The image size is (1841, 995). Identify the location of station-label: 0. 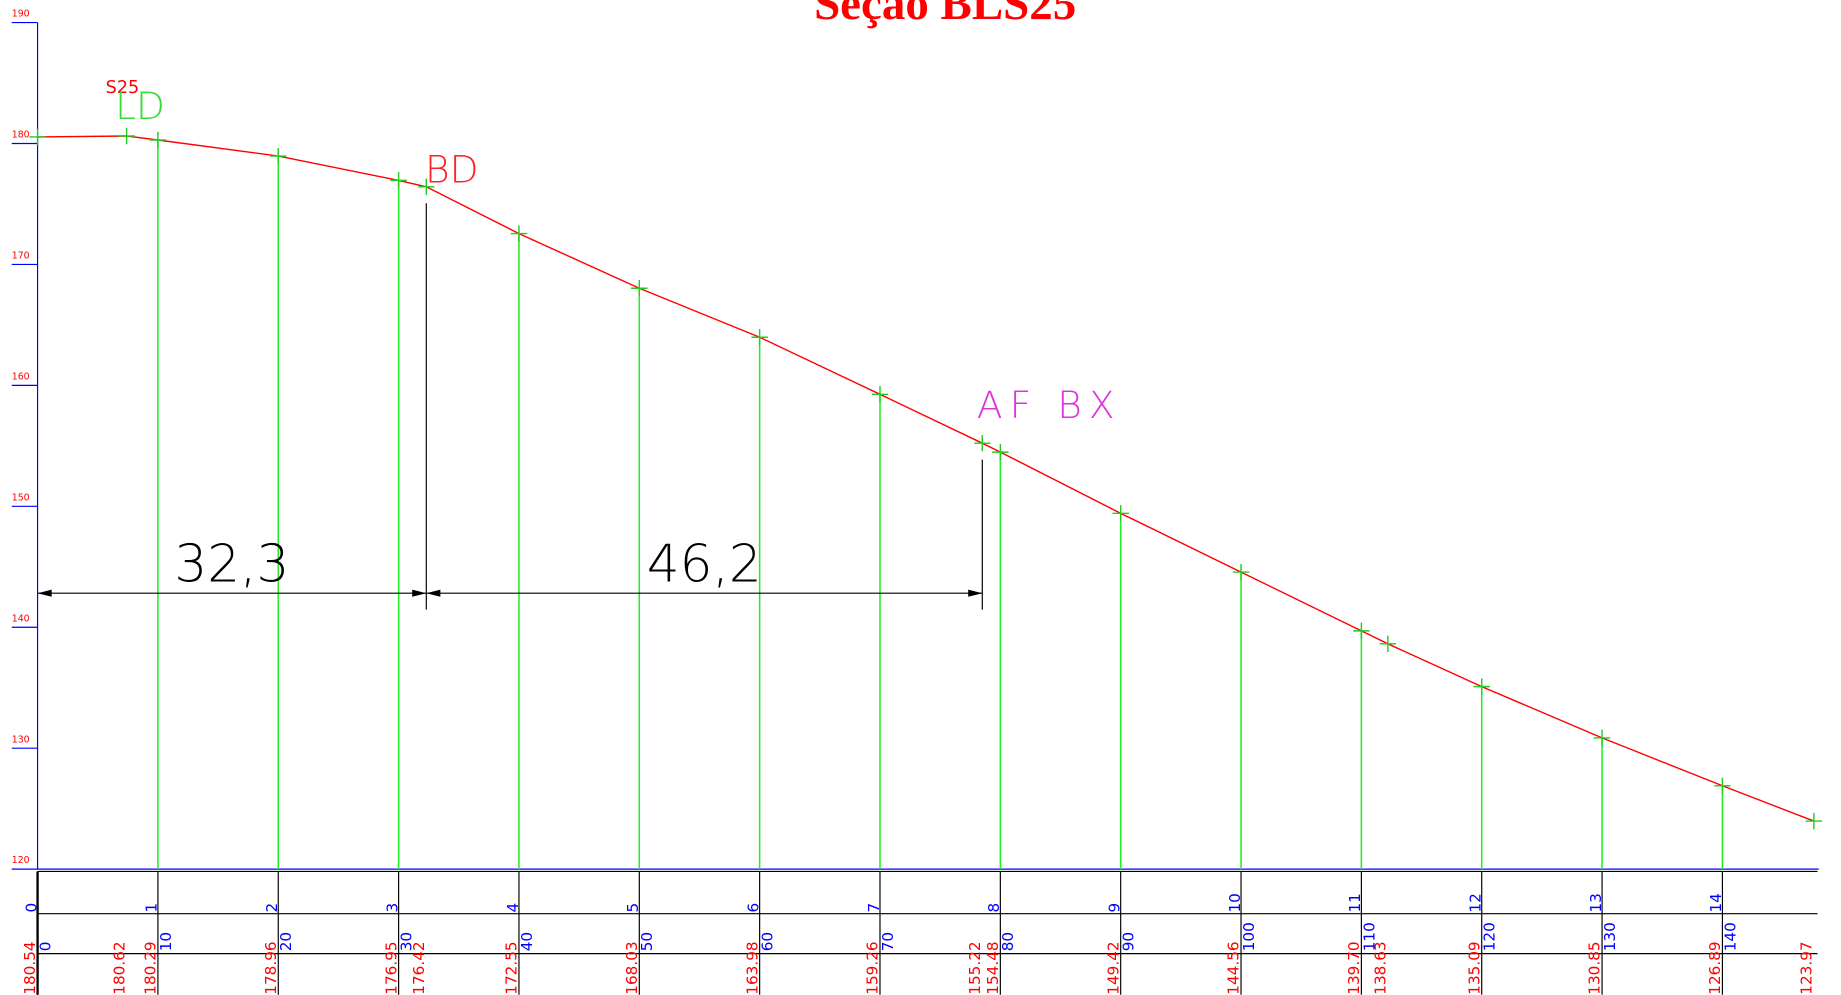
(31, 908).